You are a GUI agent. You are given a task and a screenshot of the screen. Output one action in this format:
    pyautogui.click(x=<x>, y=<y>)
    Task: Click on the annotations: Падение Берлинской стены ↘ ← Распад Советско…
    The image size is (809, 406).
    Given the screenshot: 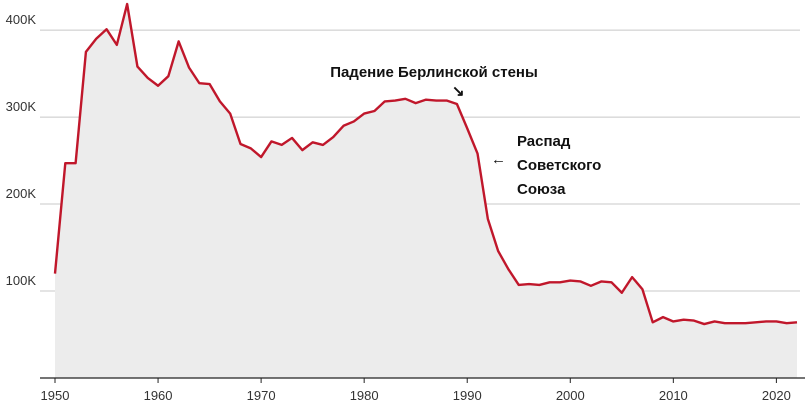 What is the action you would take?
    pyautogui.click(x=465, y=131)
    